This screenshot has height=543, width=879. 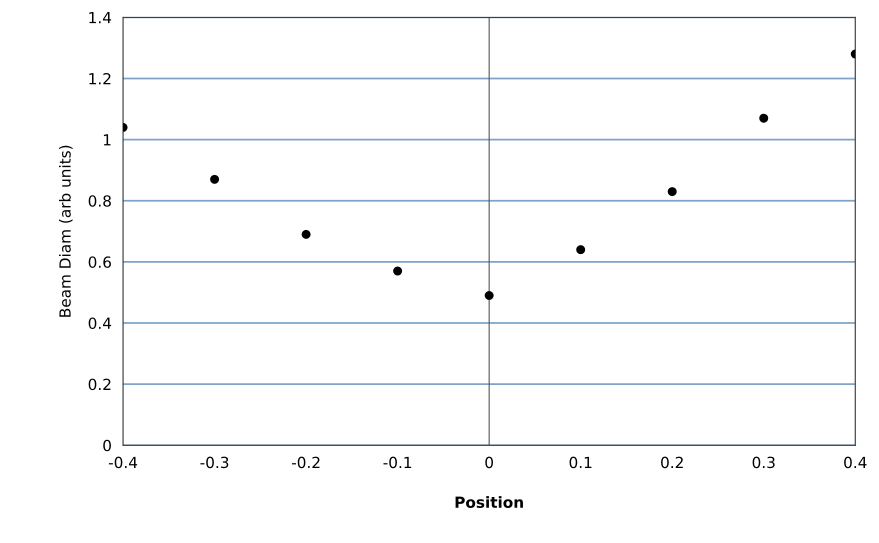 What do you see at coordinates (489, 502) in the screenshot?
I see `x-axis-title: Position` at bounding box center [489, 502].